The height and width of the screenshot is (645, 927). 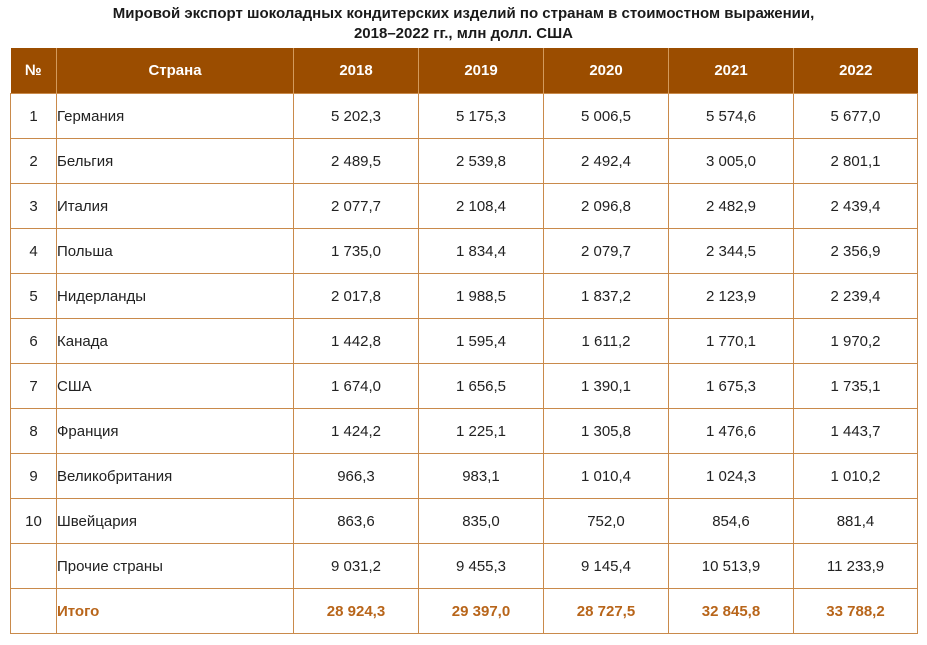 What do you see at coordinates (731, 296) in the screenshot?
I see `value-2021: 2 123,9` at bounding box center [731, 296].